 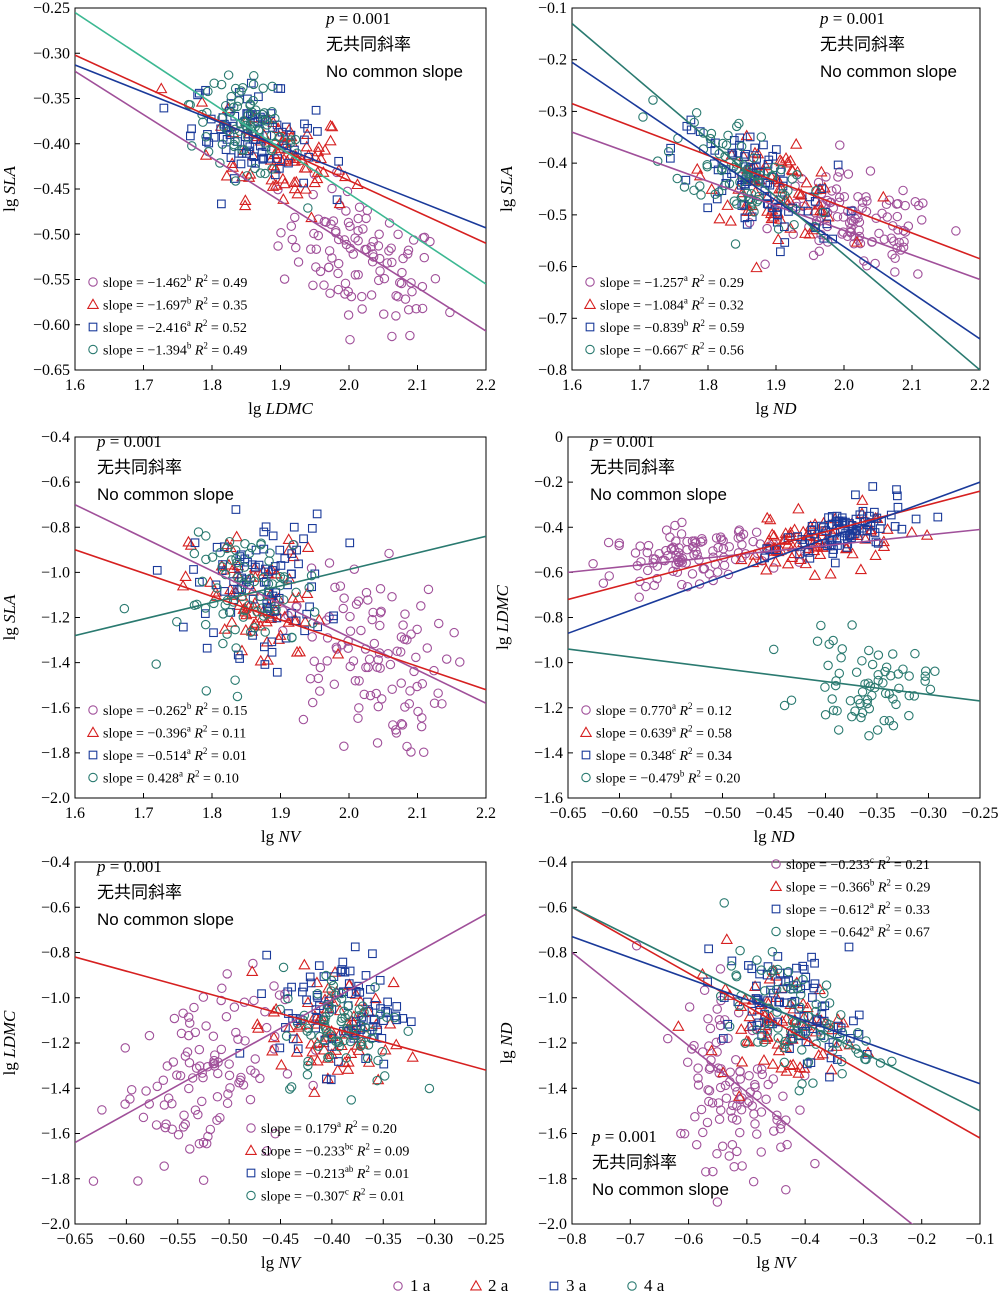 What do you see at coordinates (731, 306) in the screenshot?
I see `fit-legend-r2-value: 0.32` at bounding box center [731, 306].